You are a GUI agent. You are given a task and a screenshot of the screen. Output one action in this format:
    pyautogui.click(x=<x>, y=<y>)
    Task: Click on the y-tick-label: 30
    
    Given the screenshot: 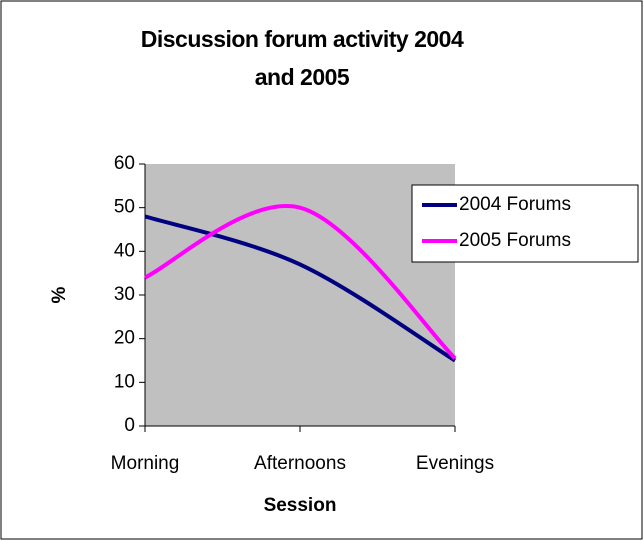 What is the action you would take?
    pyautogui.click(x=124, y=294)
    